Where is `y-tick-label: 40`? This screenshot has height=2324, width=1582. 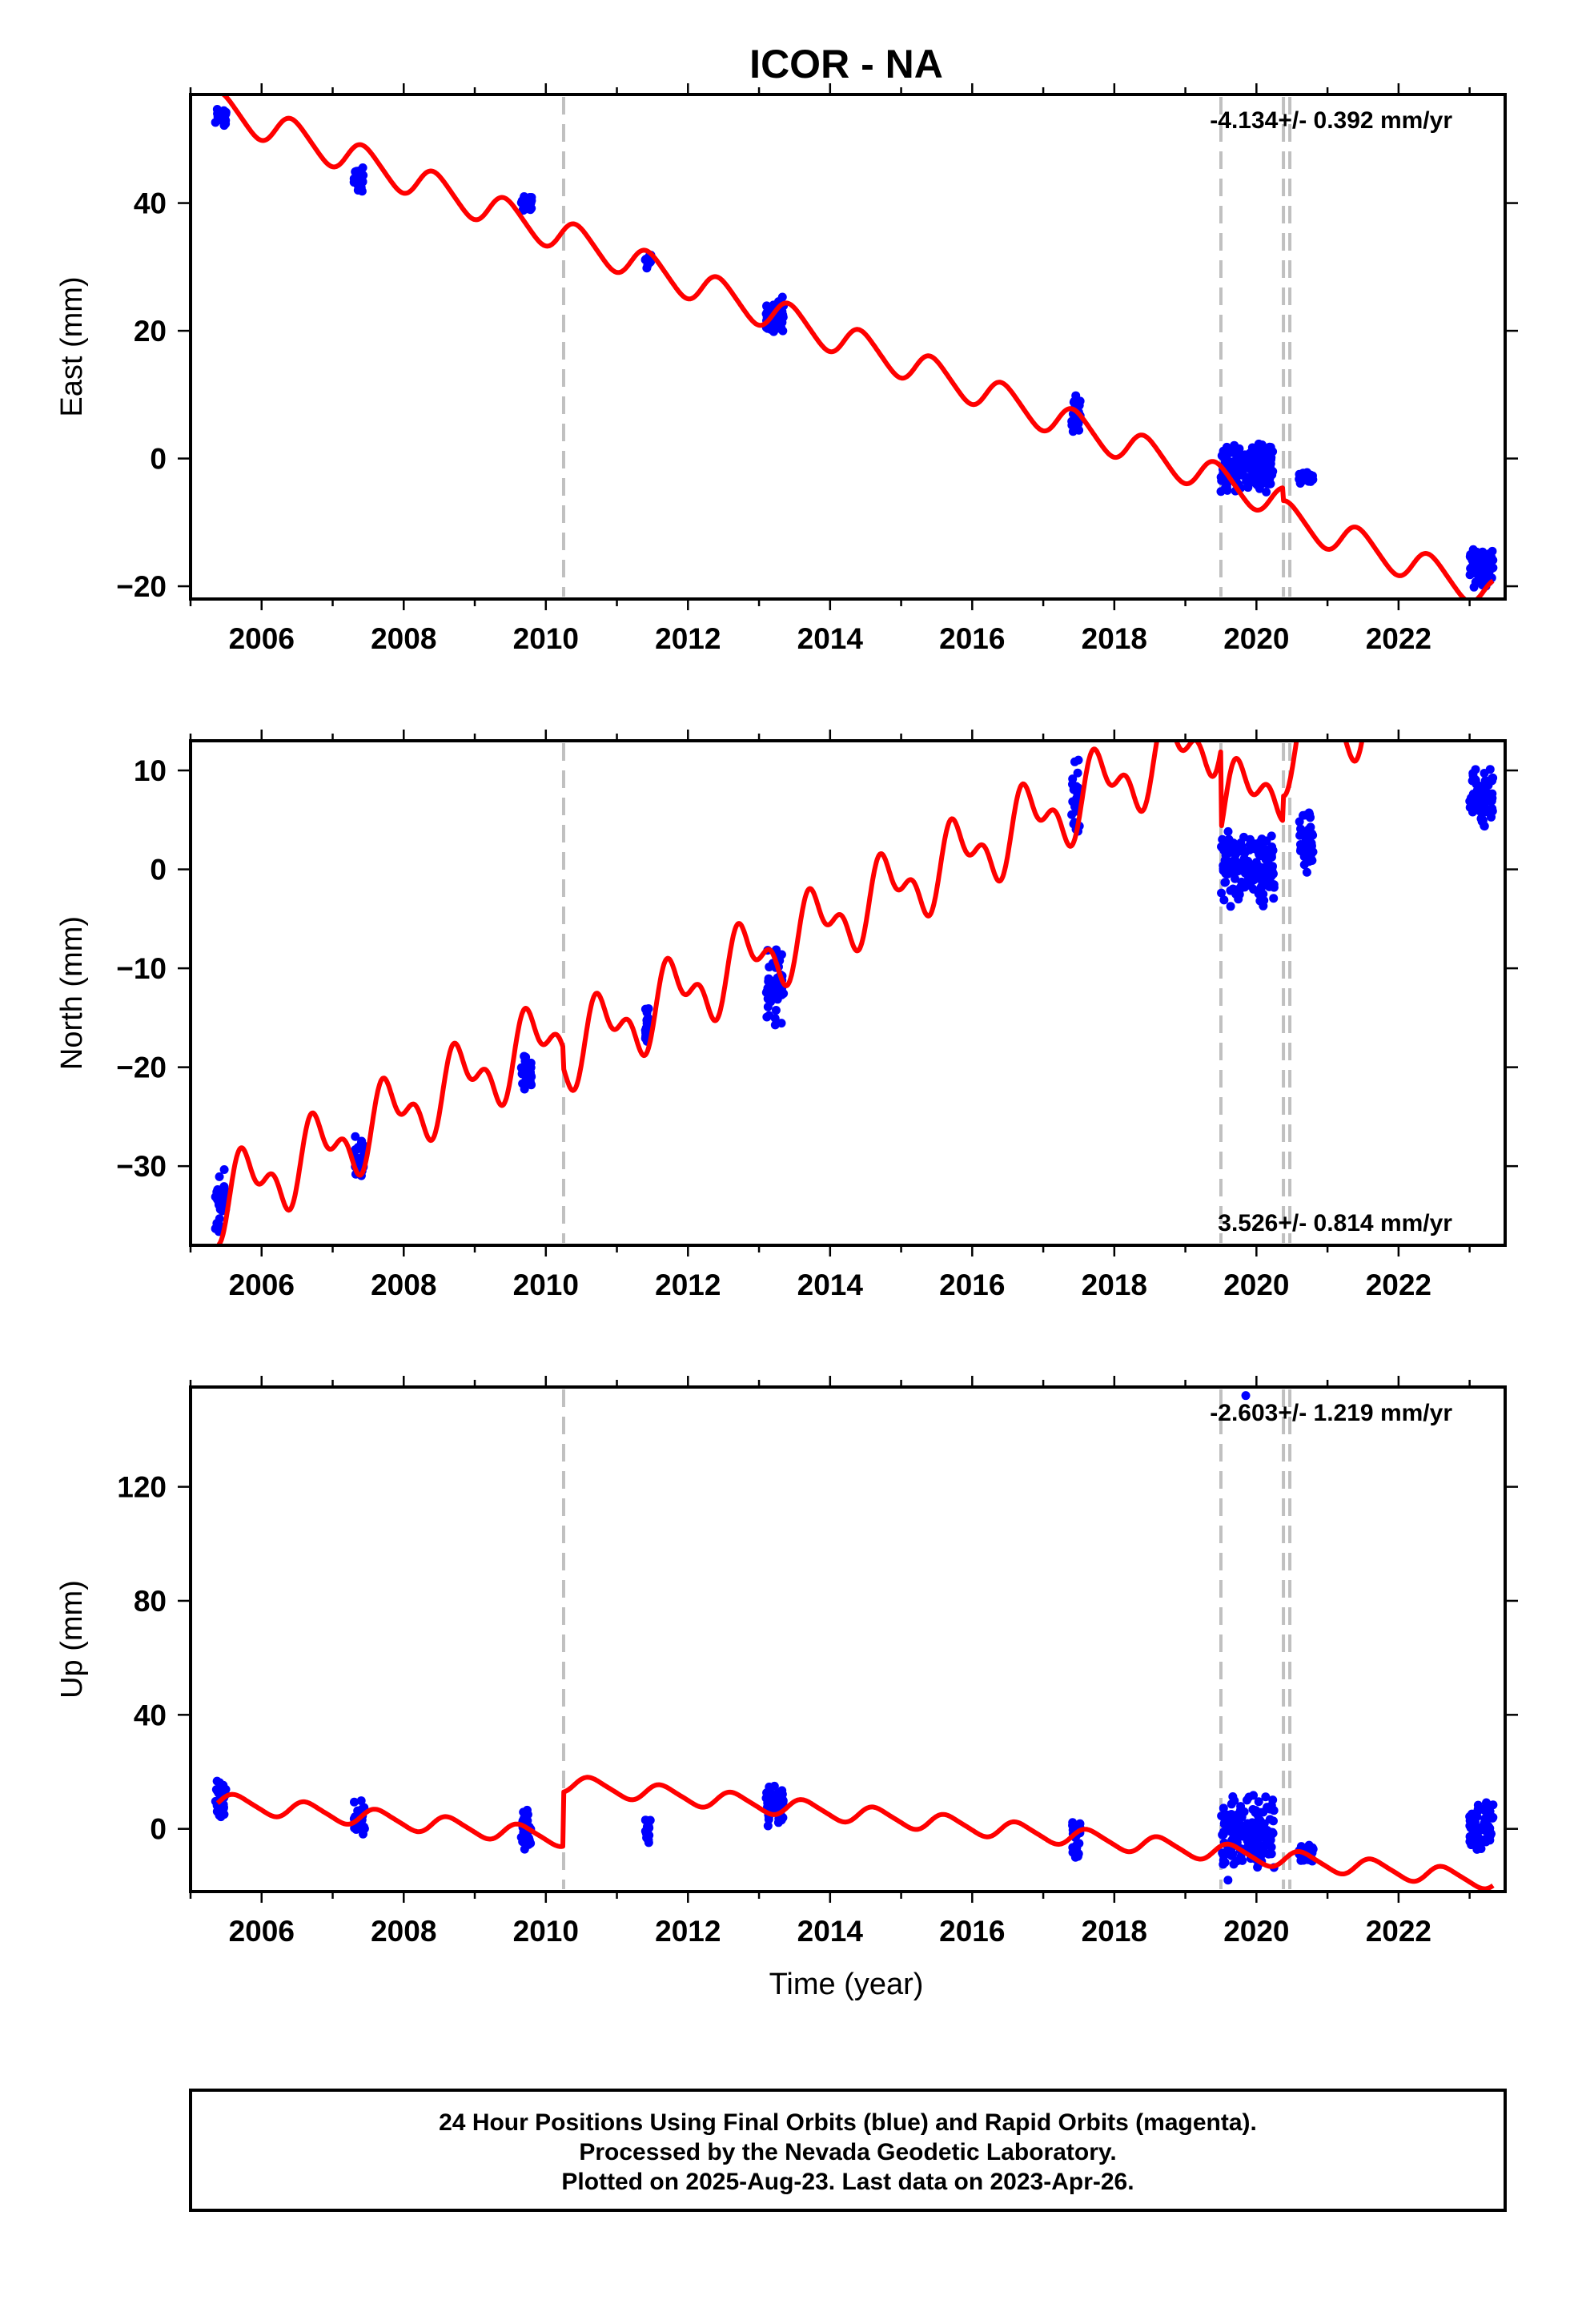 y-tick-label: 40 is located at coordinates (151, 203).